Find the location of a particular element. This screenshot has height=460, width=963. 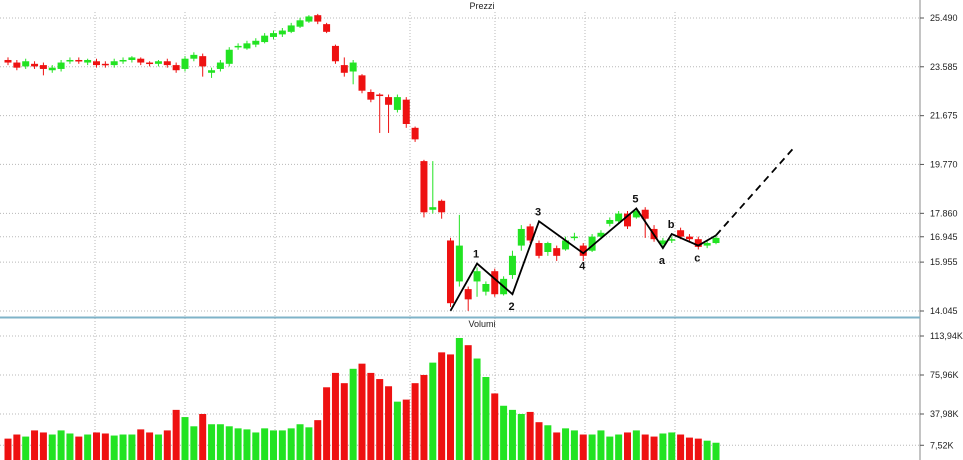

price-tick-label: 15.955 is located at coordinates (944, 262).